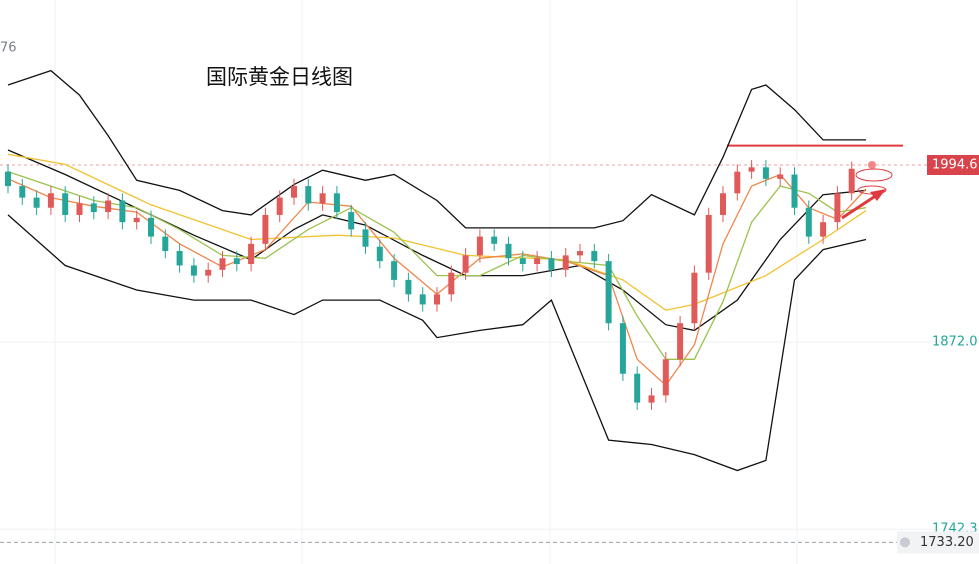 This screenshot has width=979, height=564. Describe the element at coordinates (872, 165) in the screenshot. I see `annotation-dot` at that location.